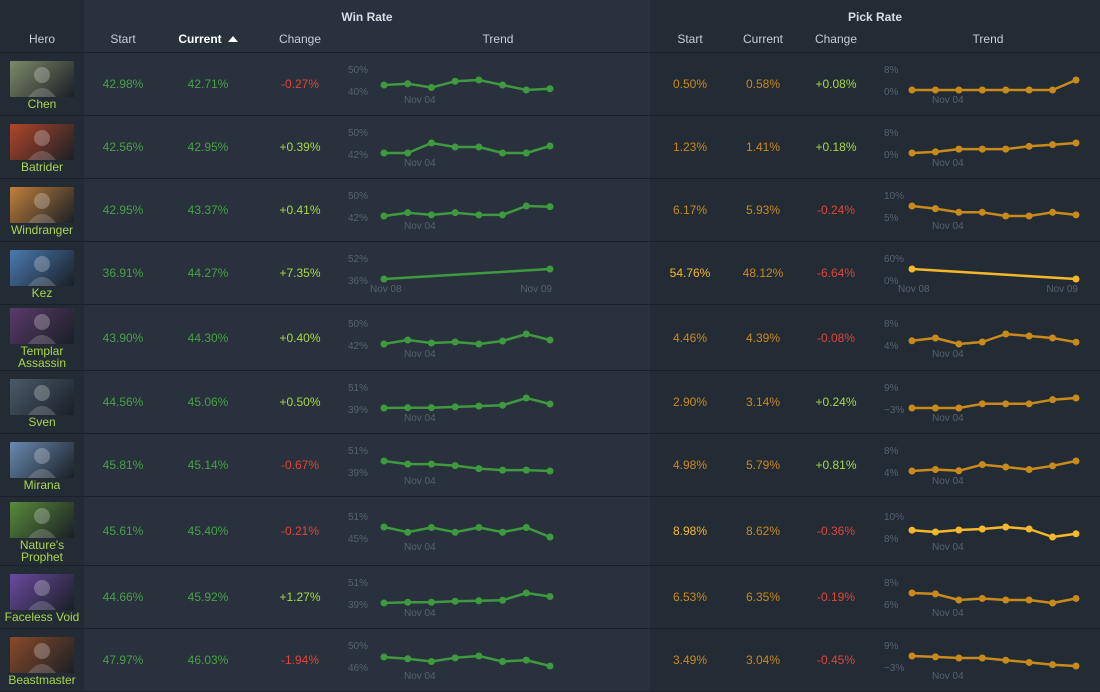 Image resolution: width=1100 pixels, height=692 pixels. What do you see at coordinates (690, 39) in the screenshot?
I see `pr-start-column-header: Start` at bounding box center [690, 39].